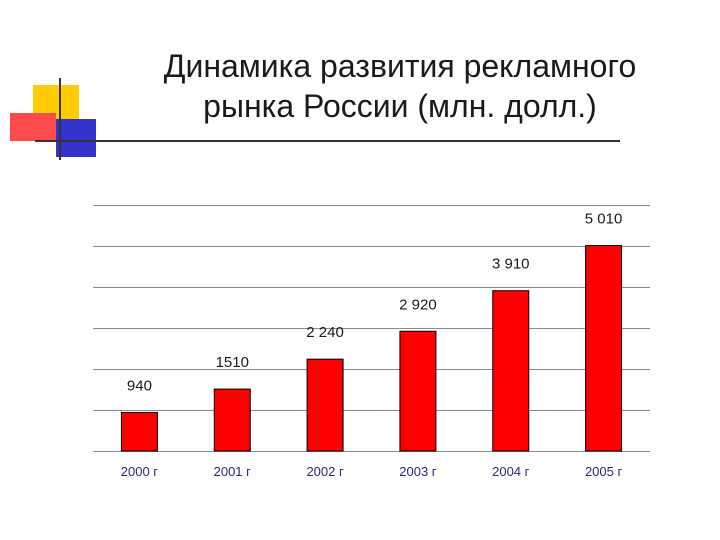 This screenshot has width=720, height=540. Describe the element at coordinates (139, 385) in the screenshot. I see `data-label-0: 940` at that location.